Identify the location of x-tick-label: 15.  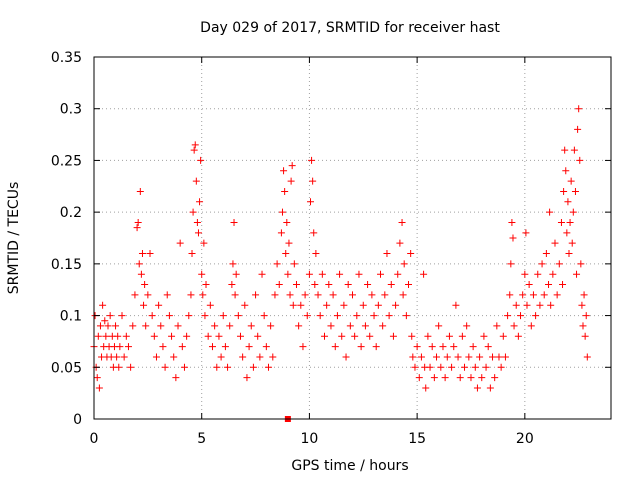
(417, 439).